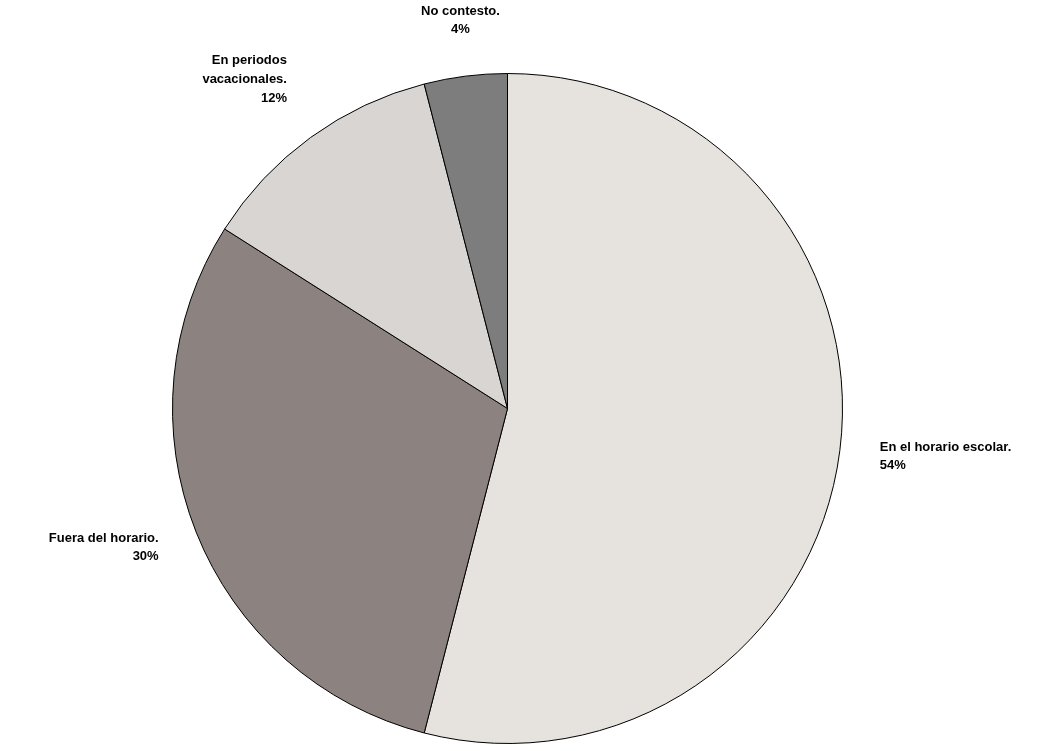 The image size is (1048, 751). Describe the element at coordinates (274, 97) in the screenshot. I see `data-label: 12%` at that location.